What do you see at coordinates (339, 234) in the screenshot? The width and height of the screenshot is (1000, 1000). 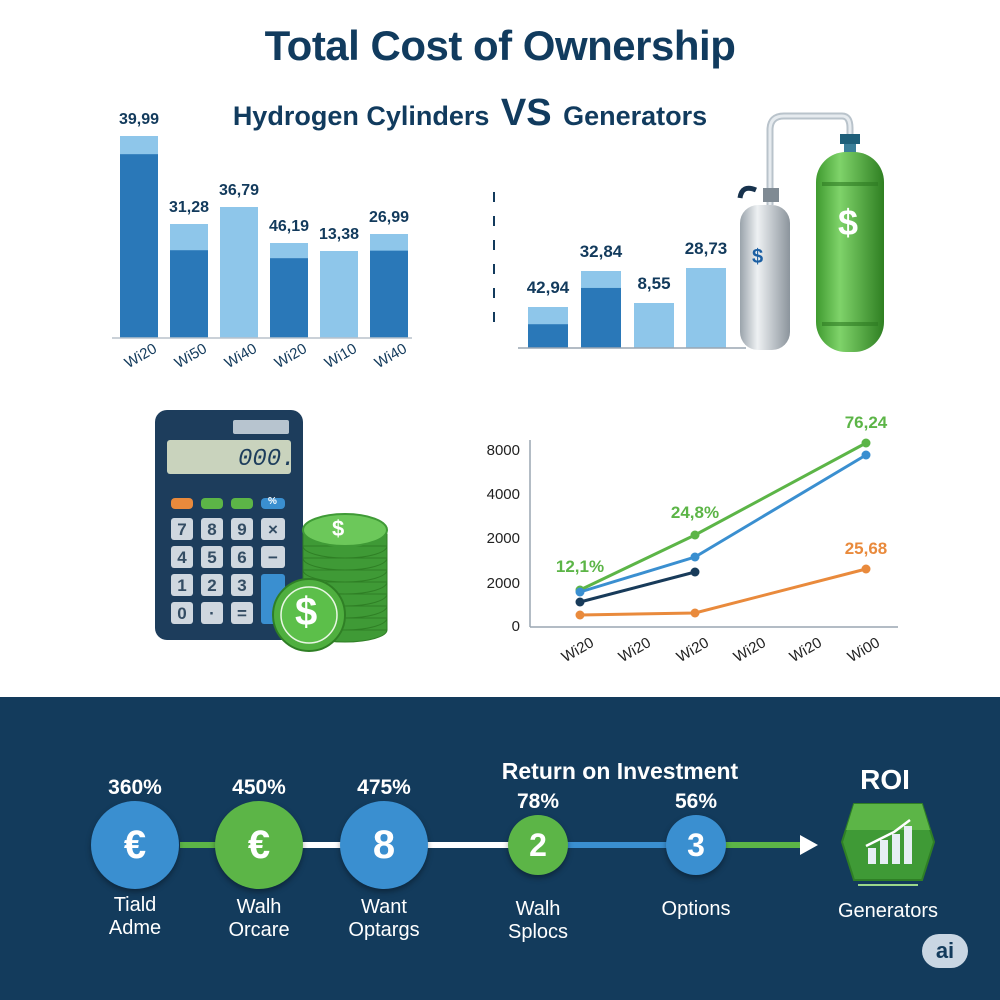 I see `data-label: 13,38` at bounding box center [339, 234].